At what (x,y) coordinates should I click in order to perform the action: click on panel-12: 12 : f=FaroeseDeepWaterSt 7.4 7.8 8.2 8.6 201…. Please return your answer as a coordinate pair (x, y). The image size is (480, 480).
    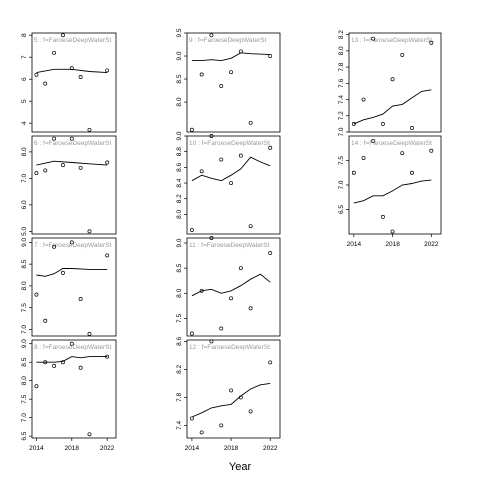
    Looking at the image, I should click on (228, 394).